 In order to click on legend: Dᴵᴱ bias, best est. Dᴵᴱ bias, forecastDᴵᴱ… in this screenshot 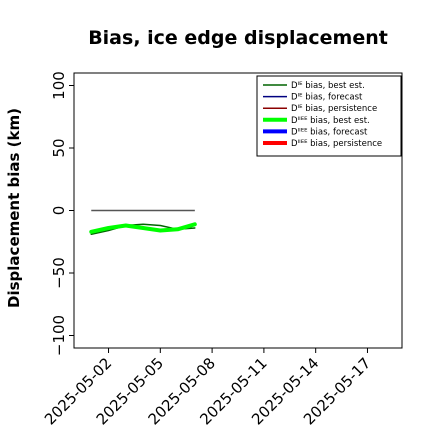, I will do `click(329, 116)`.